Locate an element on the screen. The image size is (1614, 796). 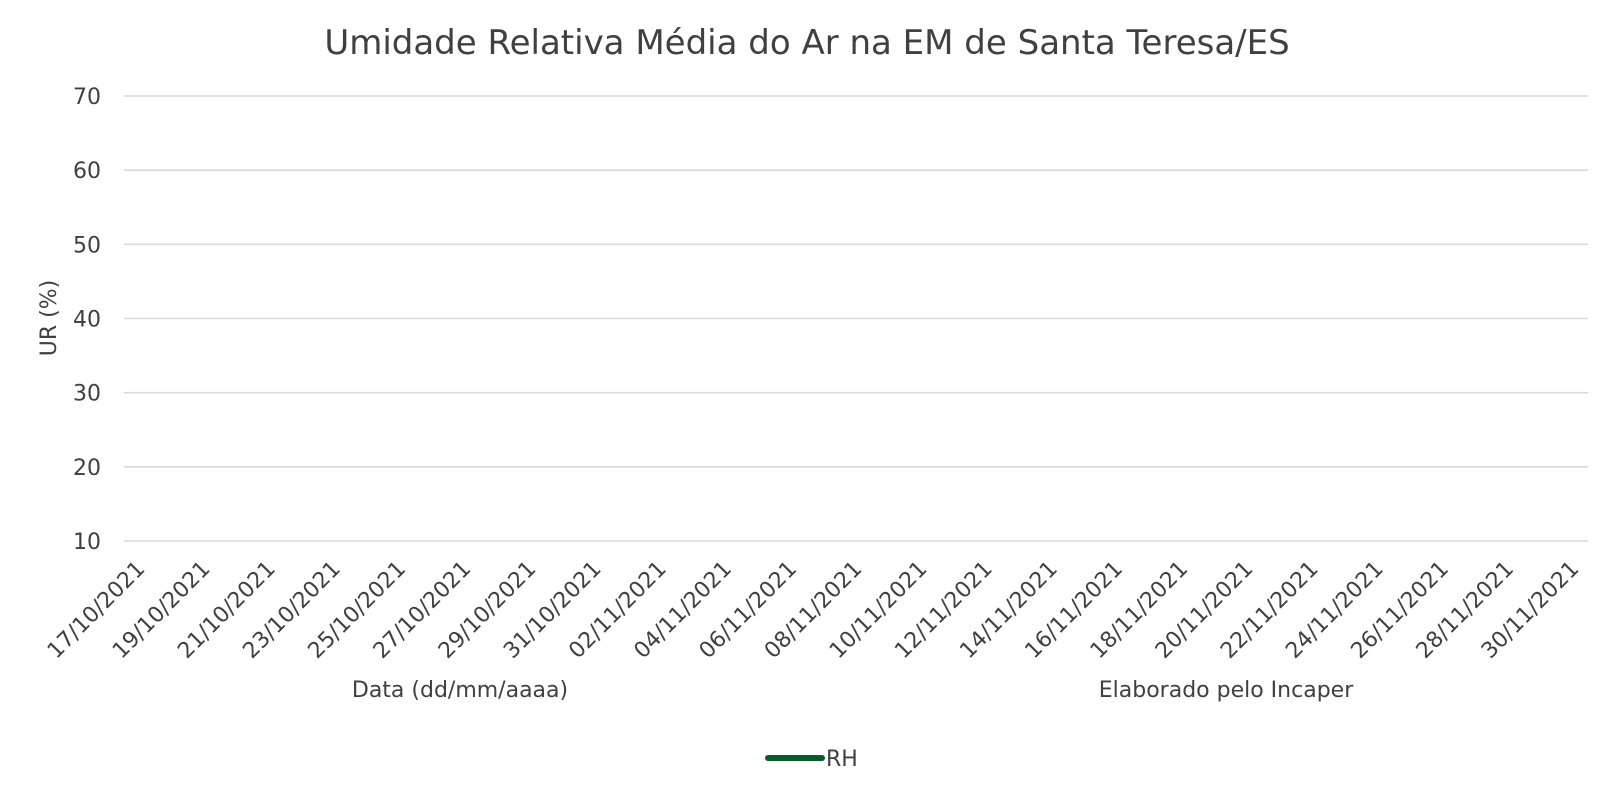
y-tick-label: 30 is located at coordinates (87, 394).